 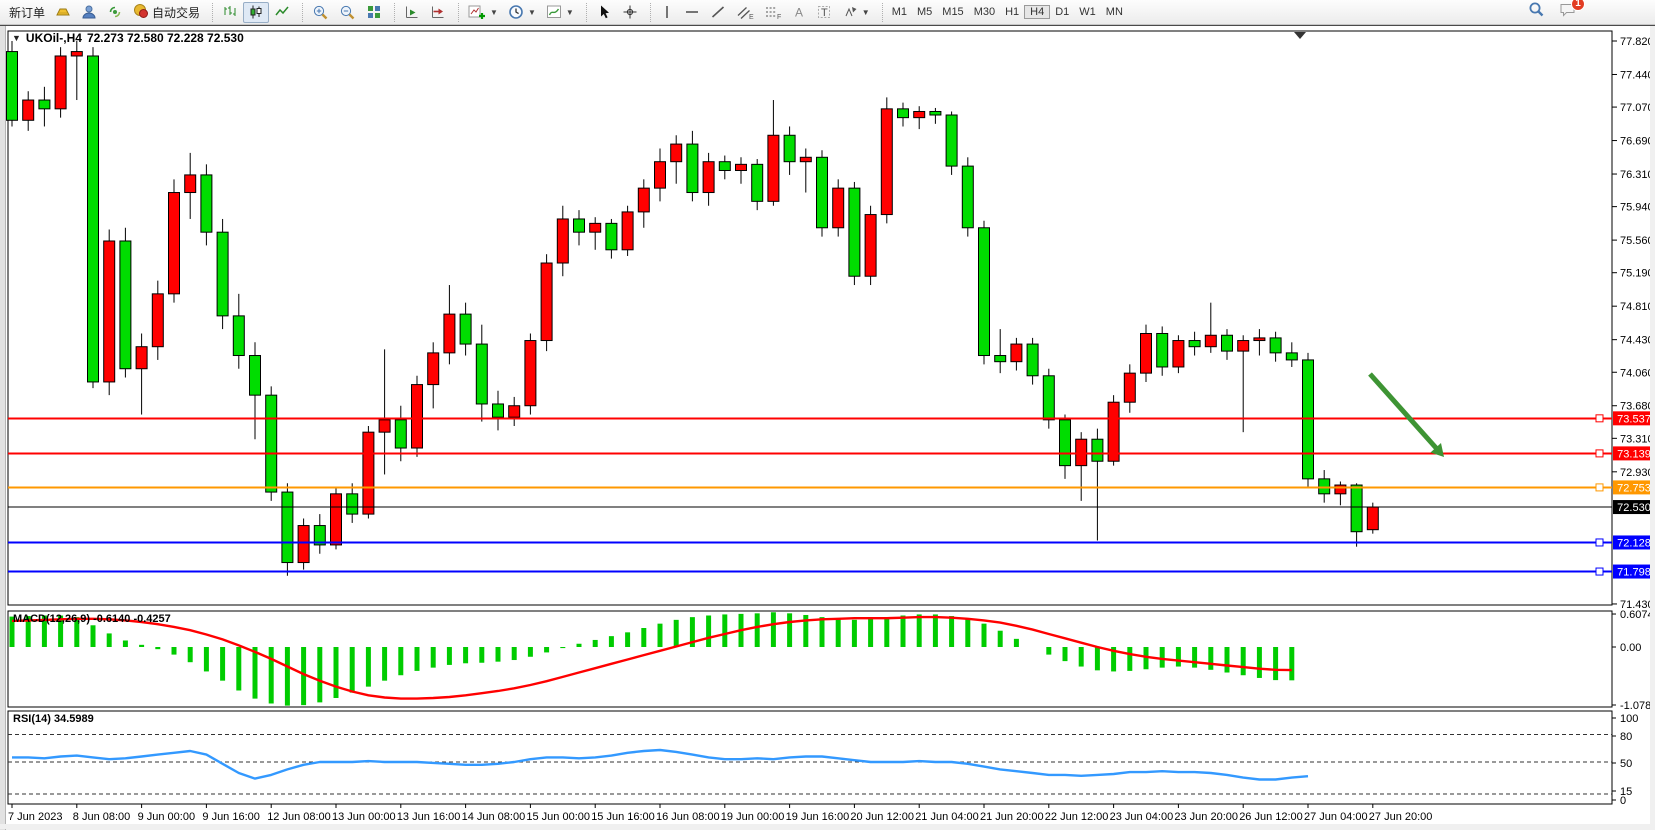 I want to click on tab-timeframe-h1: H1, so click(x=1012, y=12).